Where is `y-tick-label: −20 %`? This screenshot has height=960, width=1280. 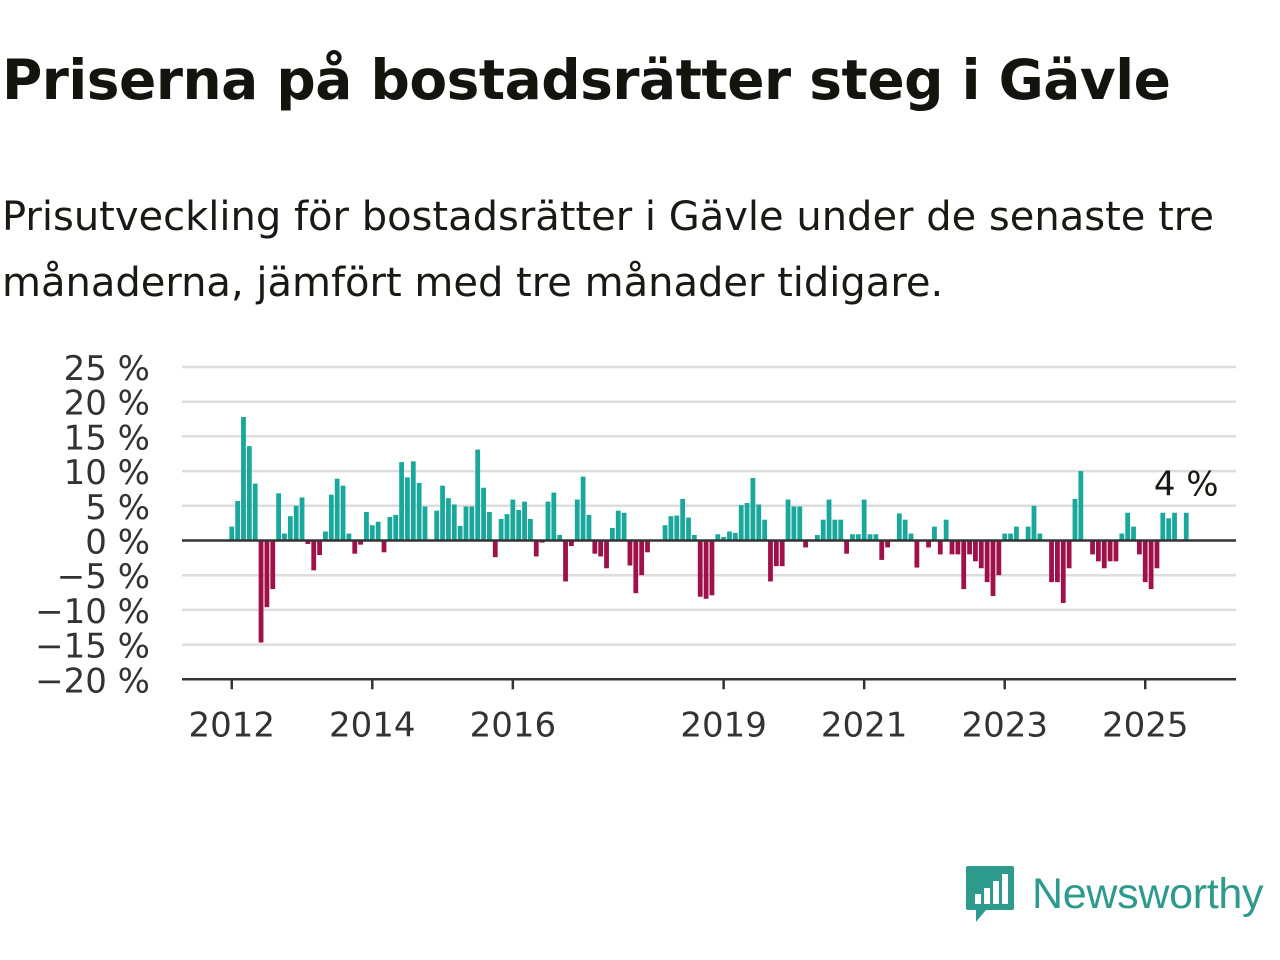 y-tick-label: −20 % is located at coordinates (92, 681).